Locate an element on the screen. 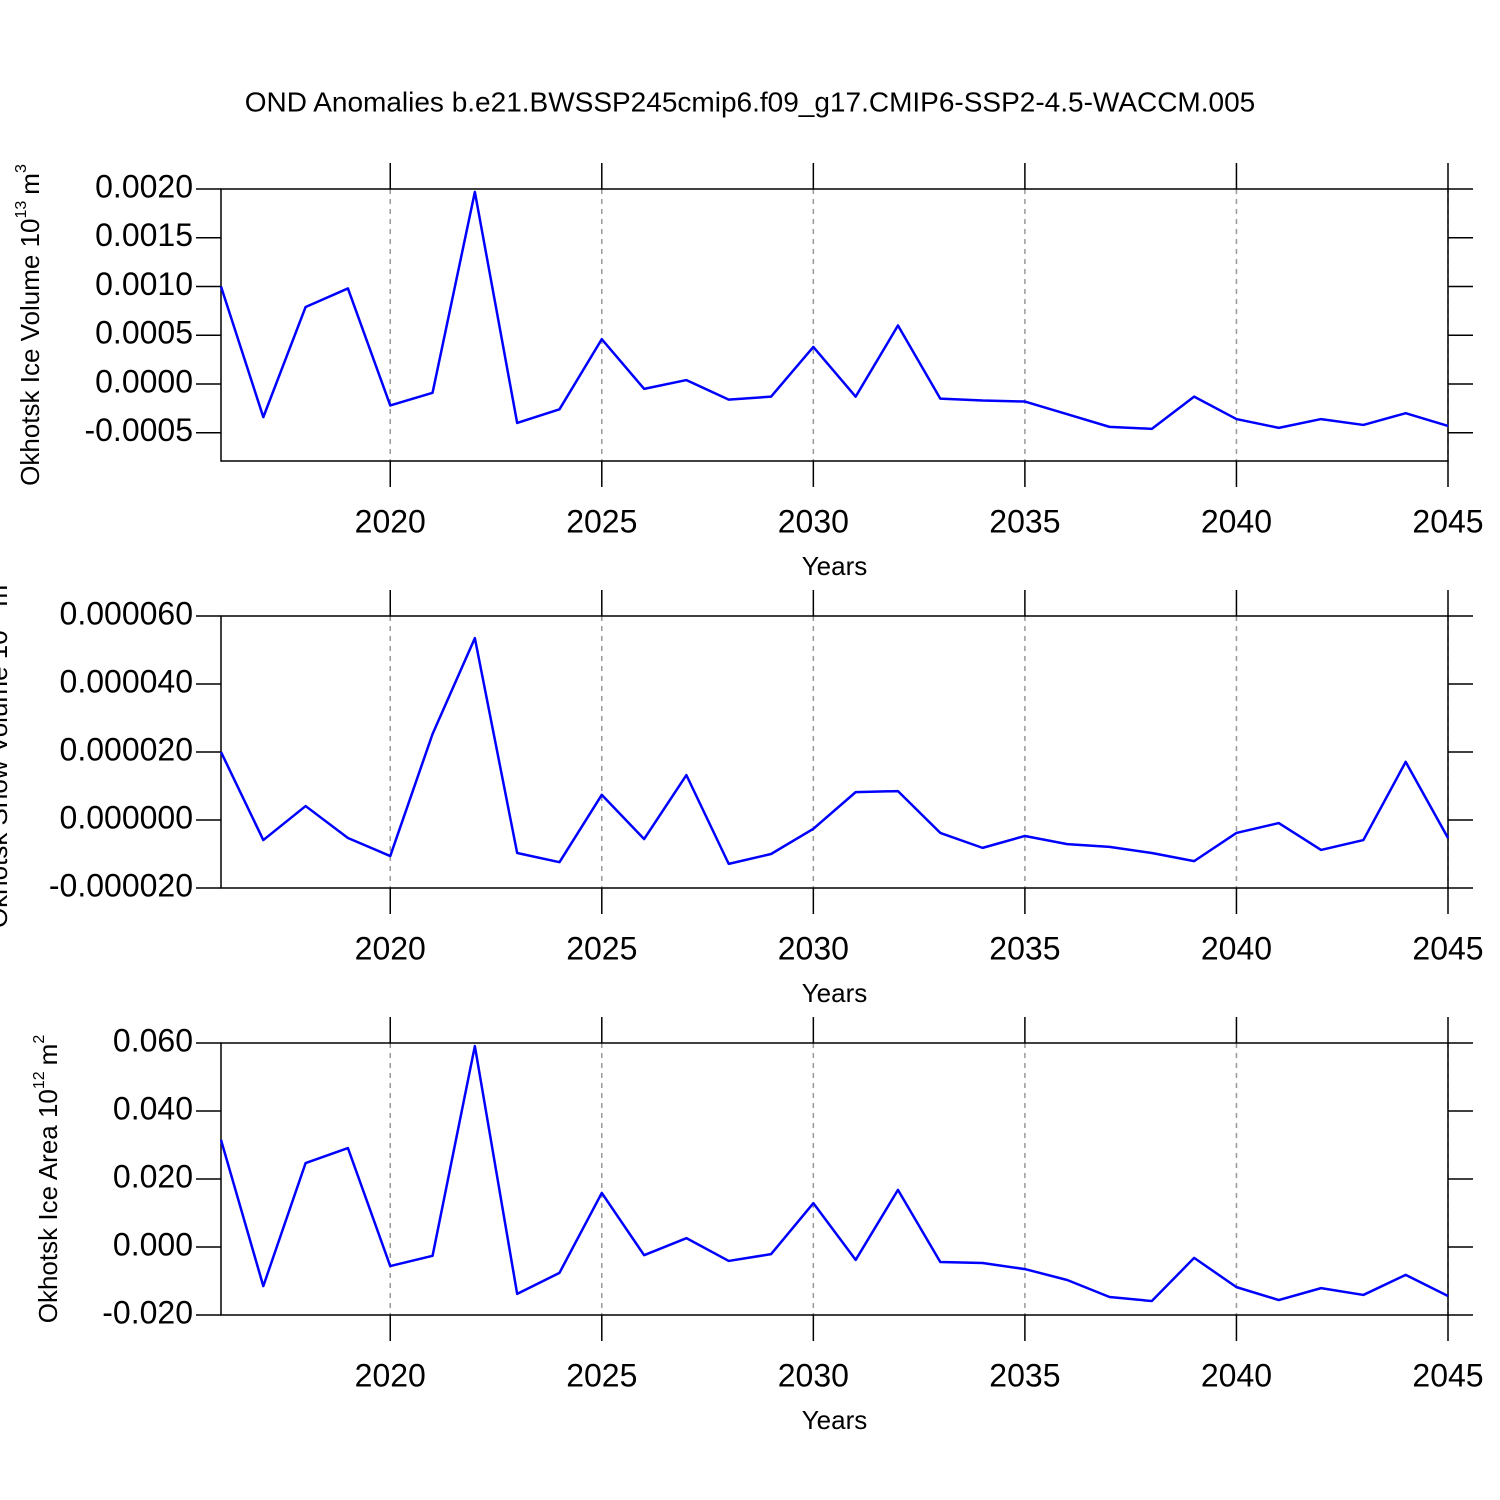 Image resolution: width=1500 pixels, height=1500 pixels. y-tick-label: 0.000020 is located at coordinates (126, 749).